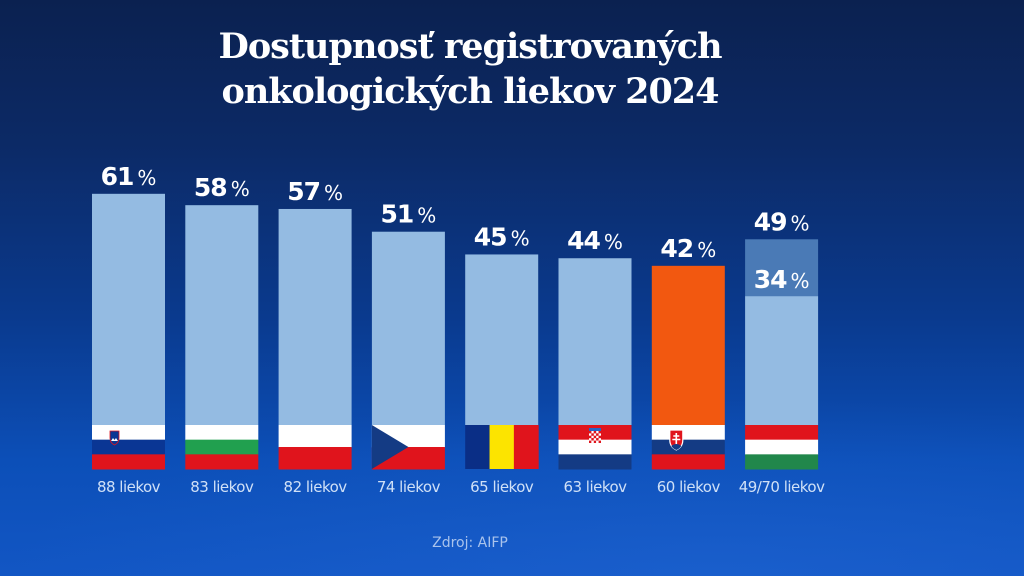  What do you see at coordinates (676, 447) in the screenshot?
I see `coat-of-arms-hills` at bounding box center [676, 447].